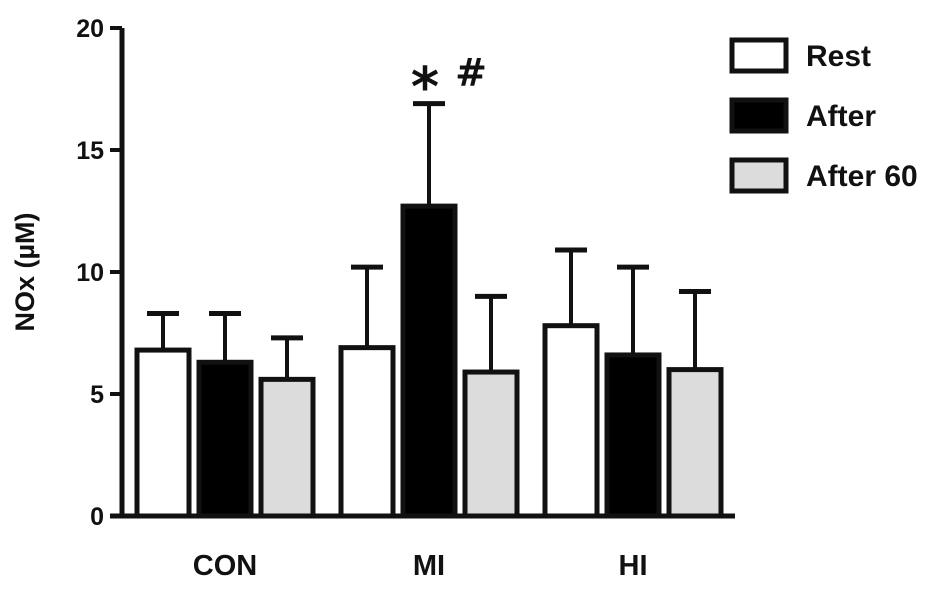 The image size is (950, 590). What do you see at coordinates (25, 271) in the screenshot?
I see `y-axis-title: NOx (µM)` at bounding box center [25, 271].